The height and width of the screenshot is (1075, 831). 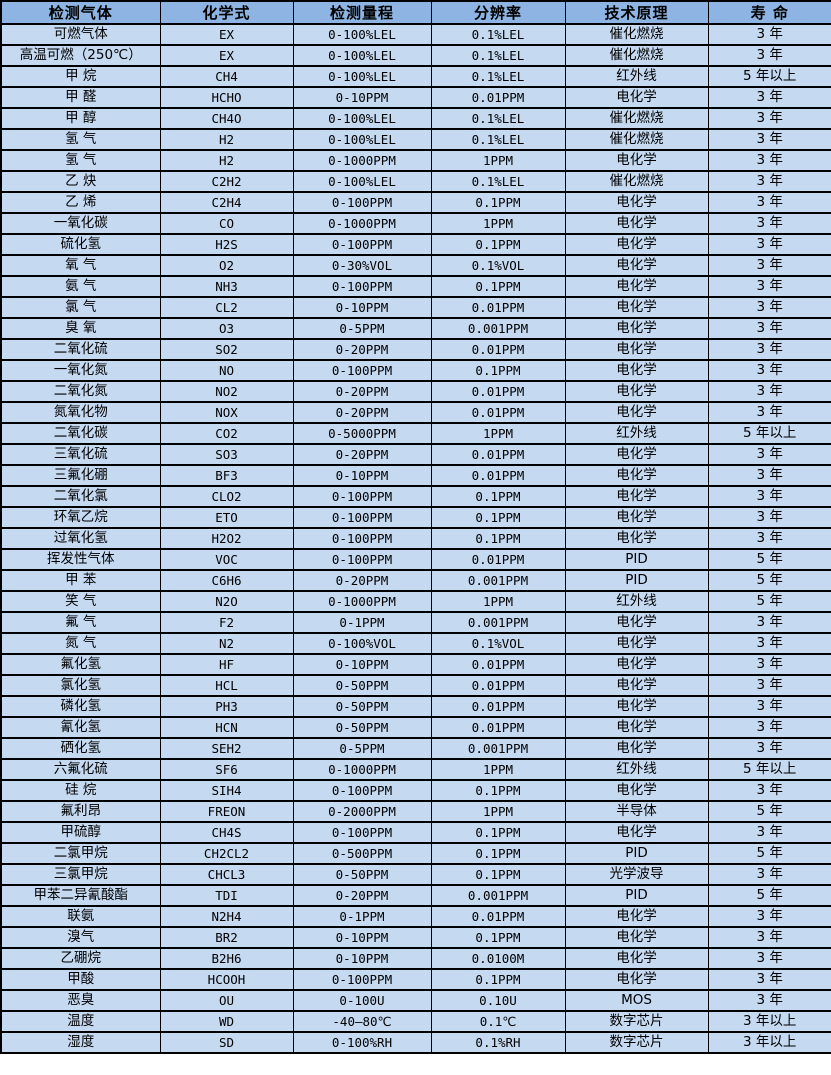 What do you see at coordinates (362, 811) in the screenshot?
I see `cell-detection-range: 0-2000PPM` at bounding box center [362, 811].